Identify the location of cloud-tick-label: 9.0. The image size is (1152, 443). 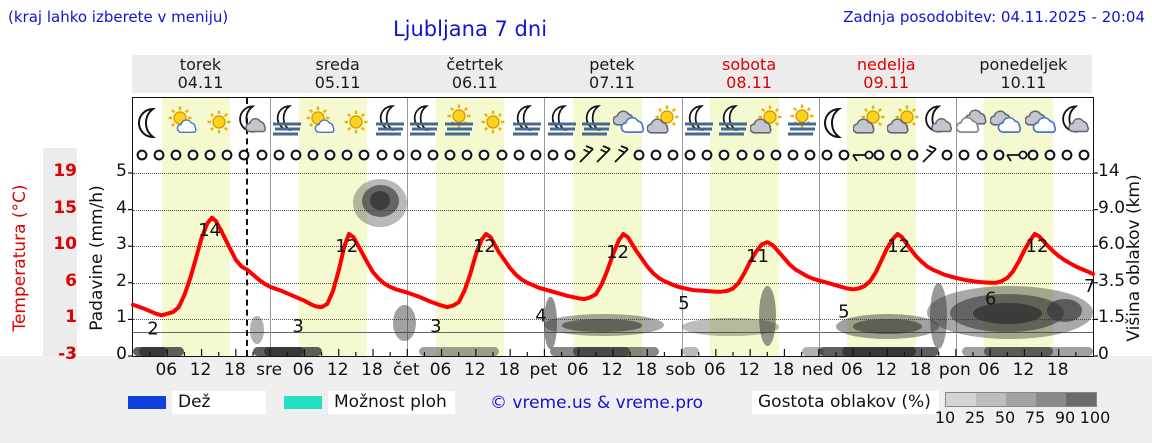
(1112, 207).